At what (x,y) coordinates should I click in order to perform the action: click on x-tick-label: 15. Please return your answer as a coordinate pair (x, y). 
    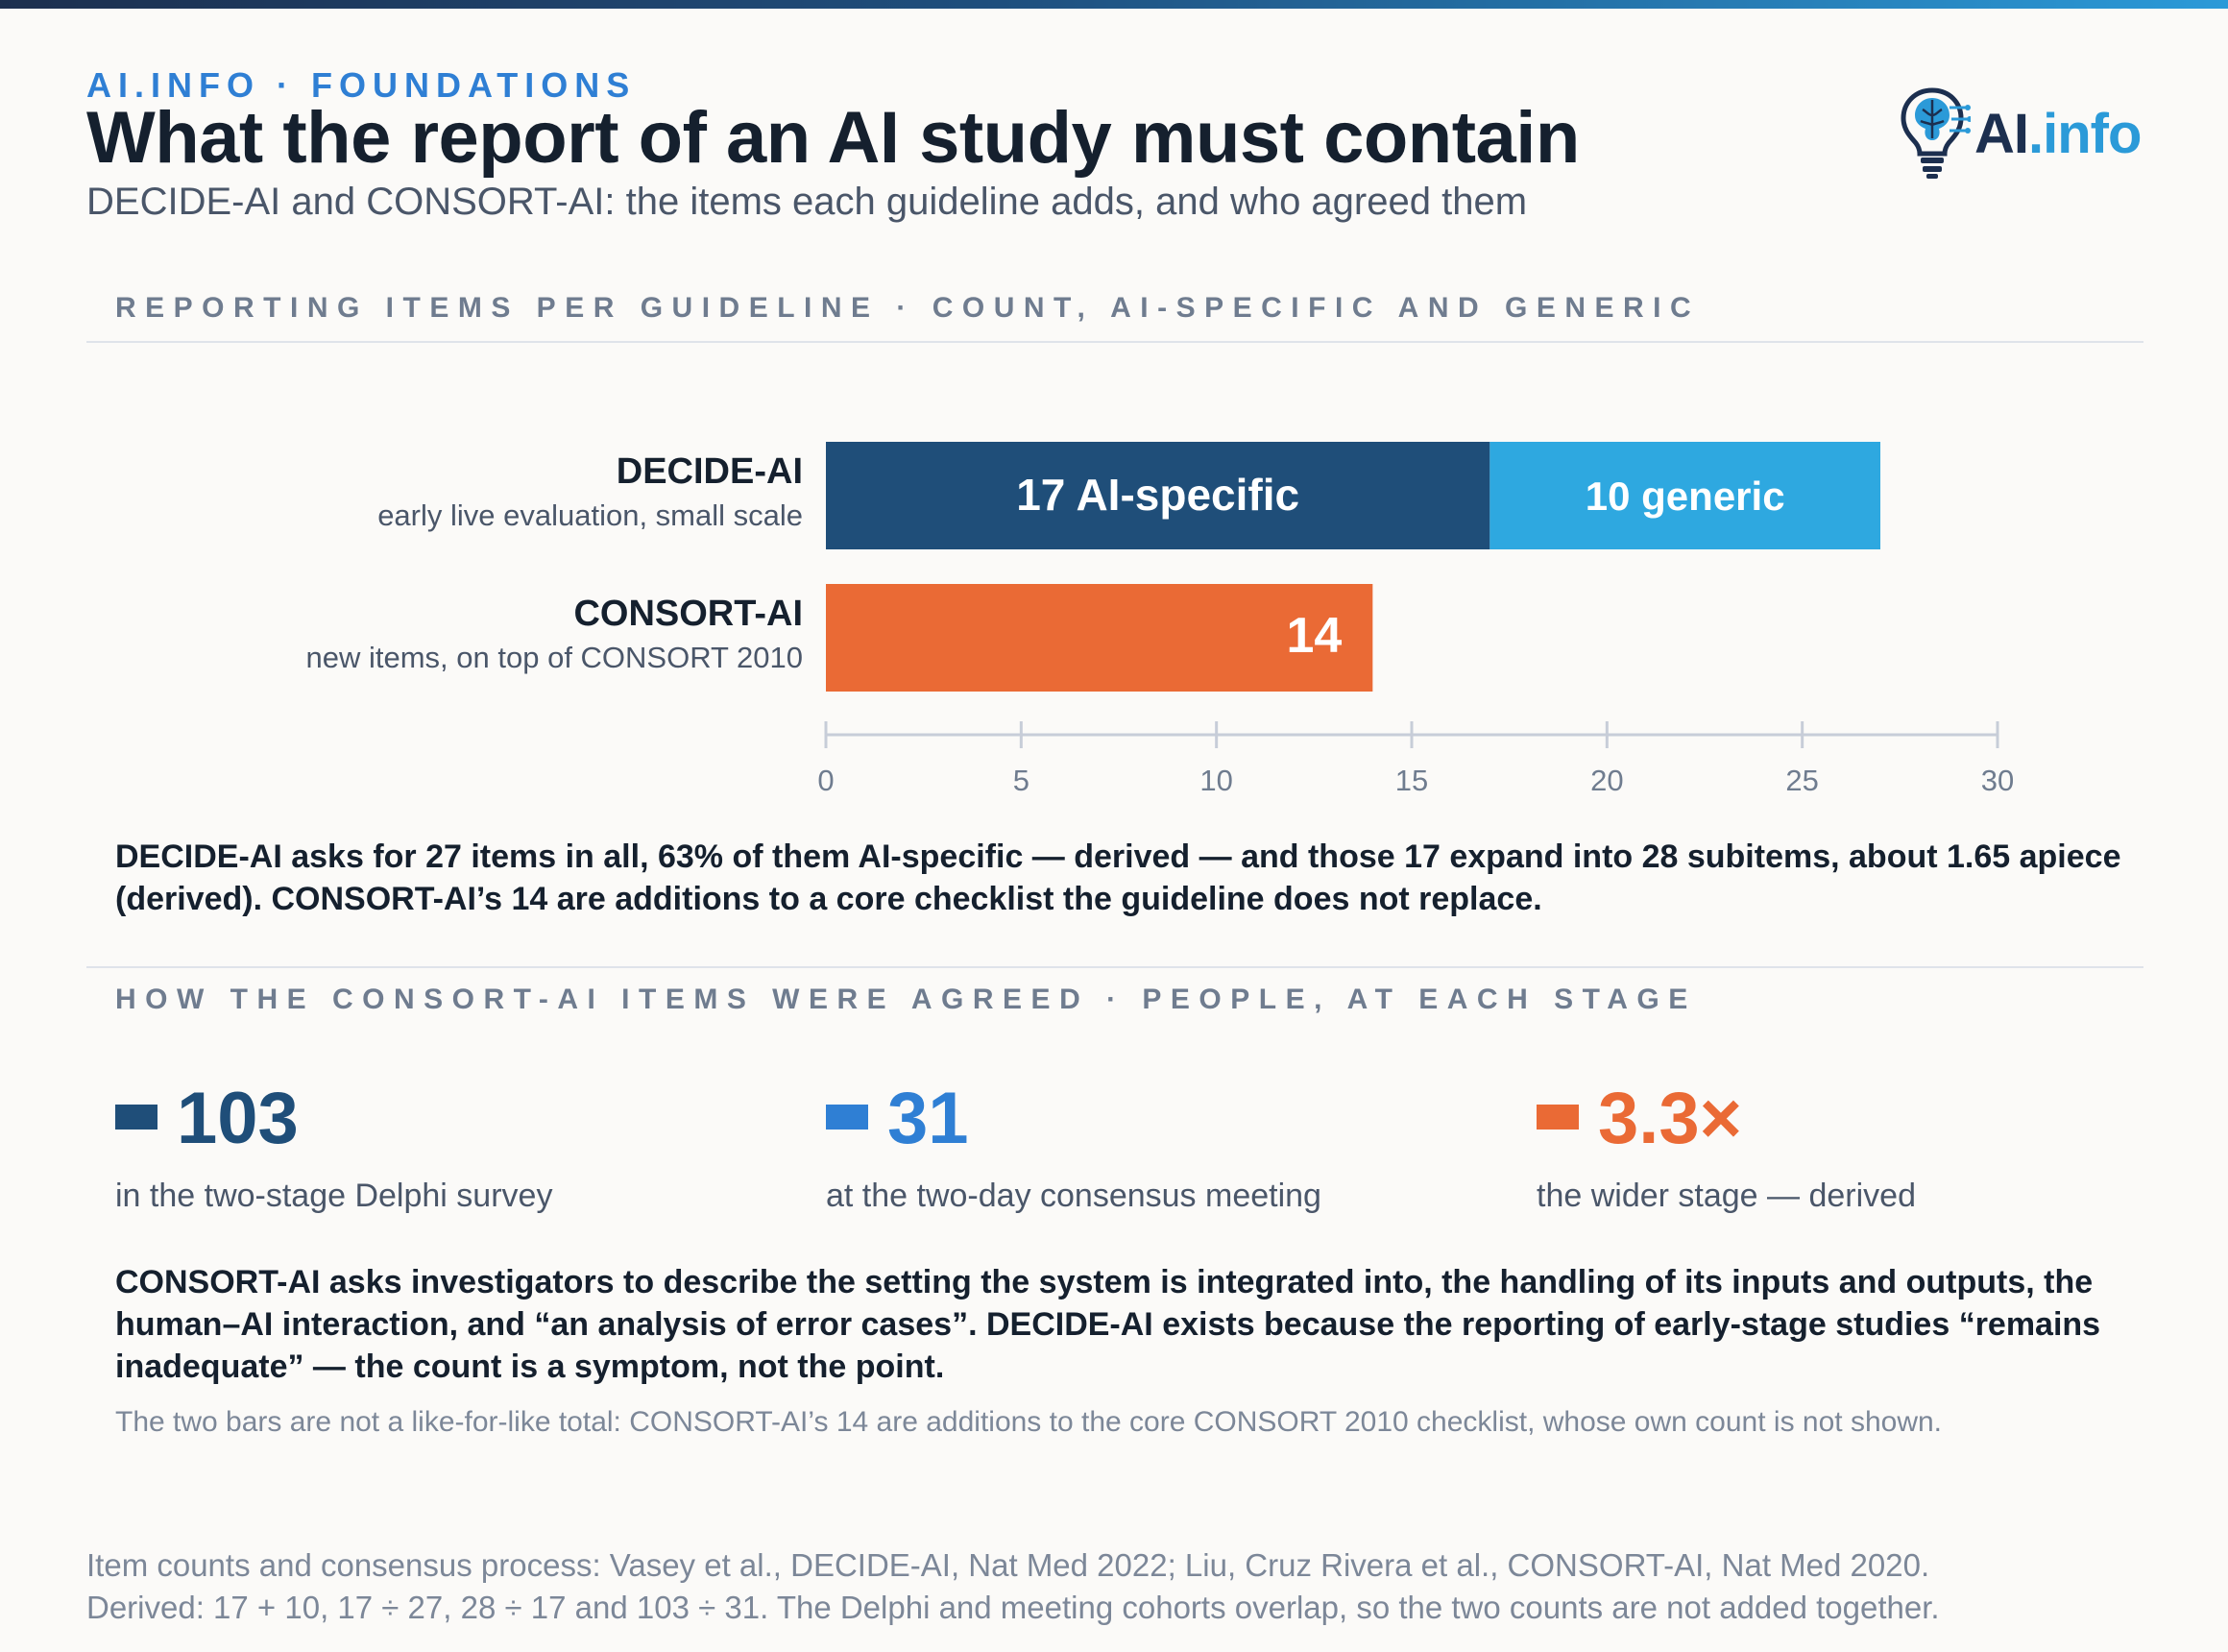
    Looking at the image, I should click on (1412, 780).